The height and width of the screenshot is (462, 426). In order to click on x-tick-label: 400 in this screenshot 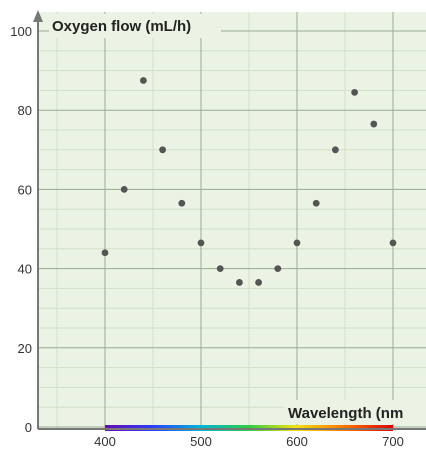, I will do `click(105, 441)`.